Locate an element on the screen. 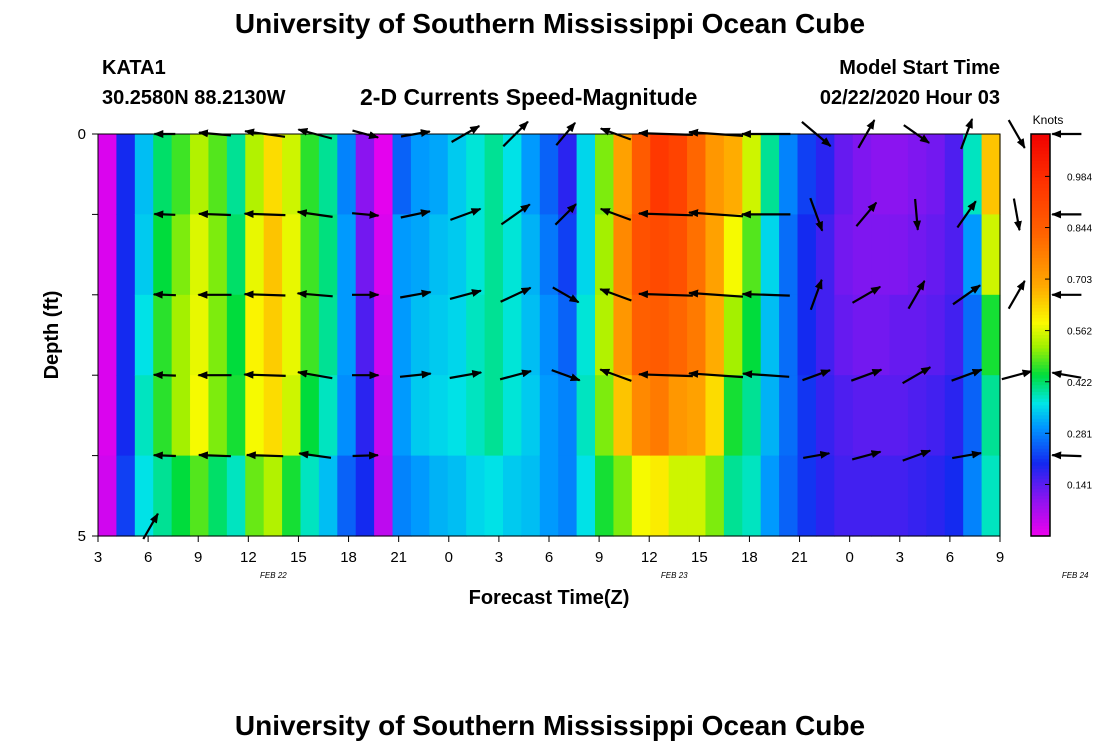  colorbar-tick-label: 0.562 is located at coordinates (1079, 332).